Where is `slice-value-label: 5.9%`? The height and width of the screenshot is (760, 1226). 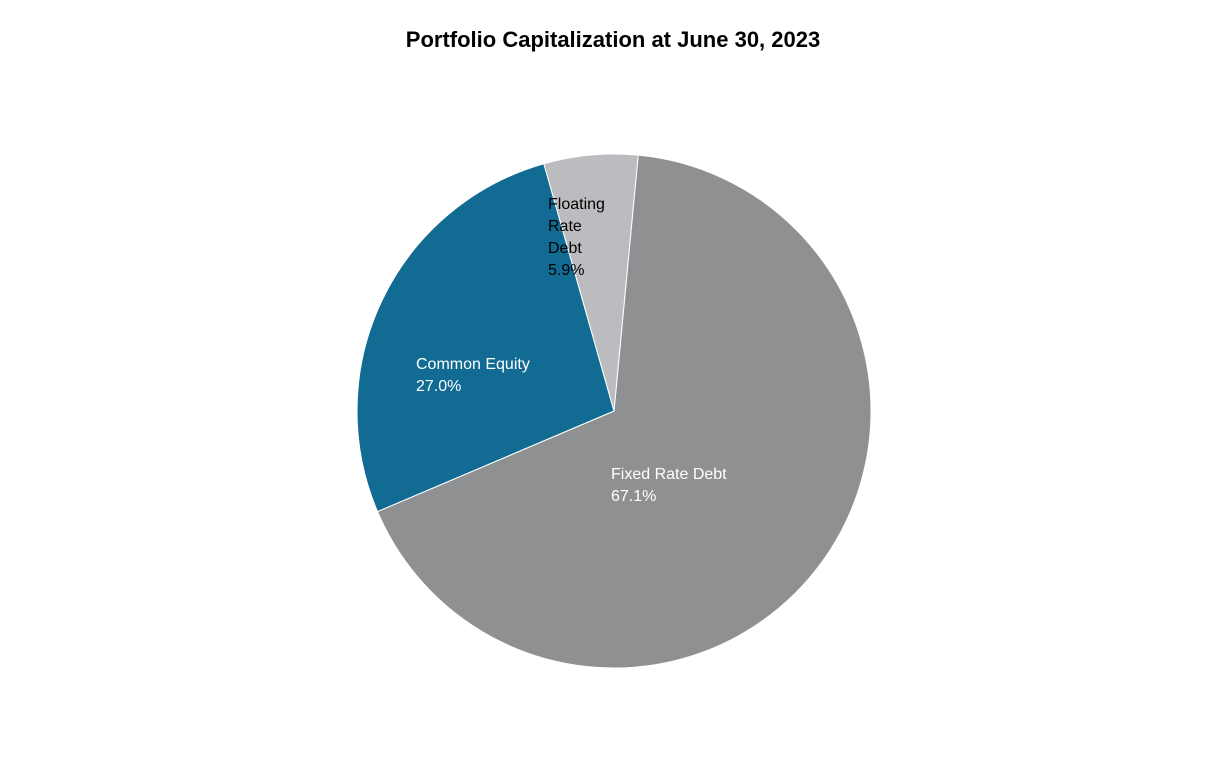 slice-value-label: 5.9% is located at coordinates (566, 270).